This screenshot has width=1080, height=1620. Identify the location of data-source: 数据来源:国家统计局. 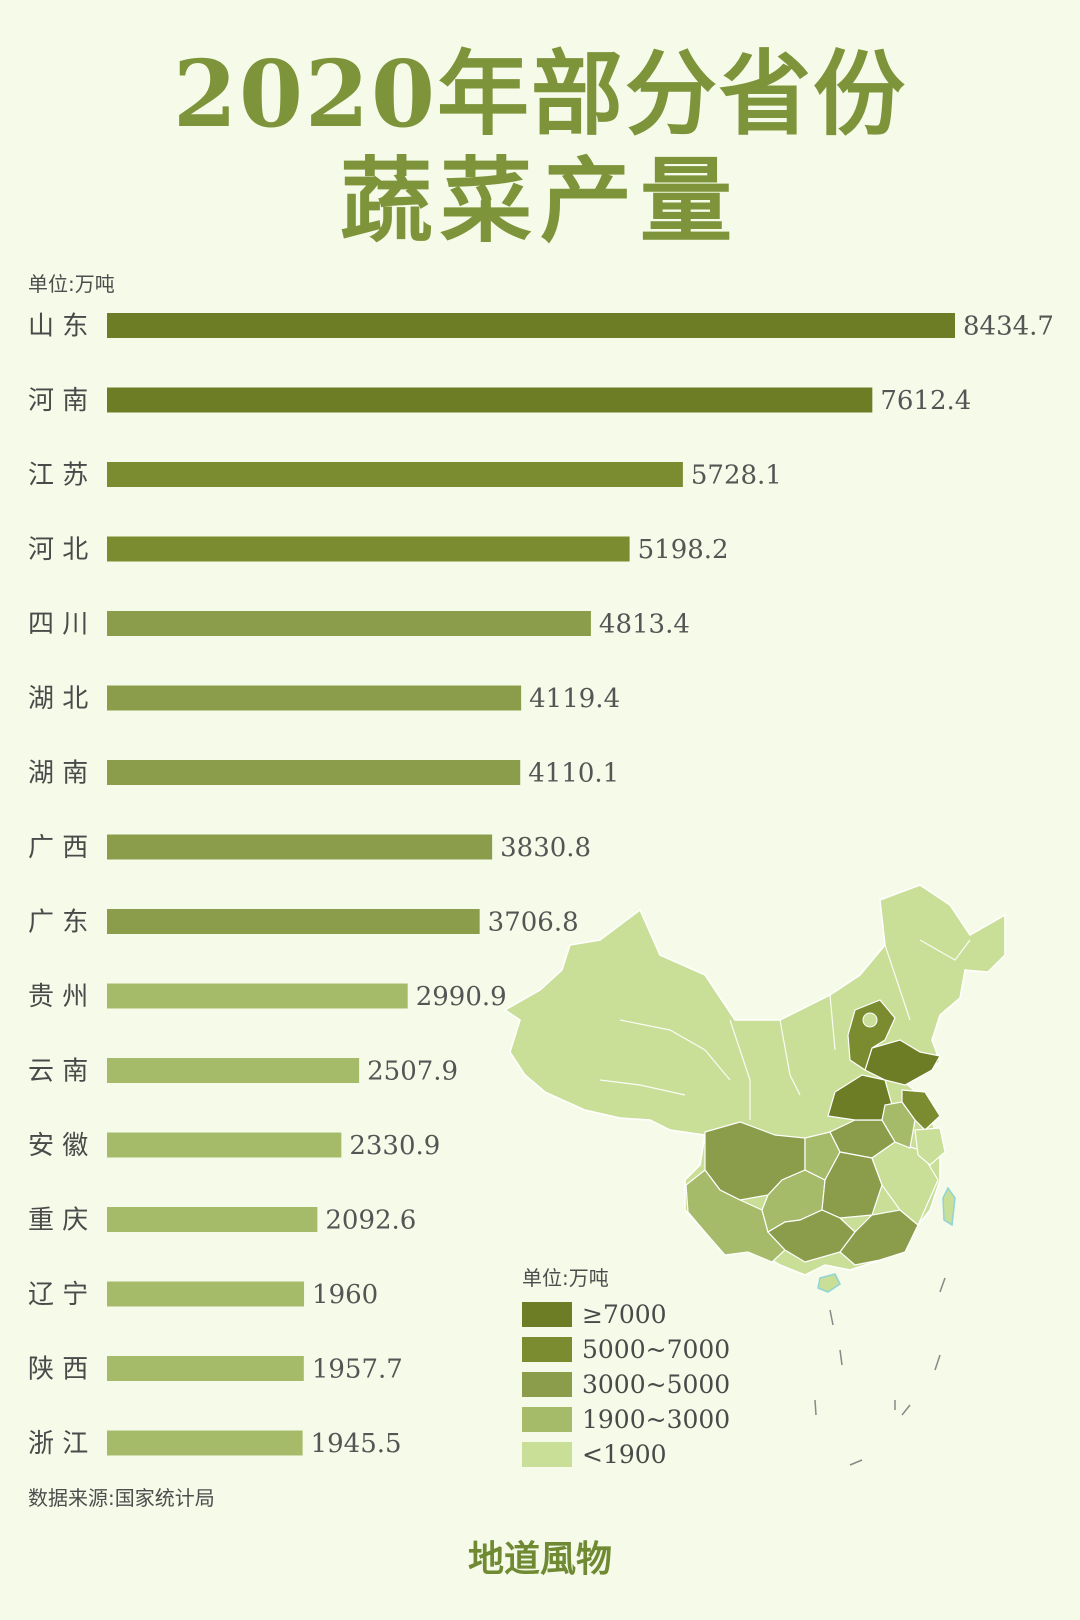
(121, 1498).